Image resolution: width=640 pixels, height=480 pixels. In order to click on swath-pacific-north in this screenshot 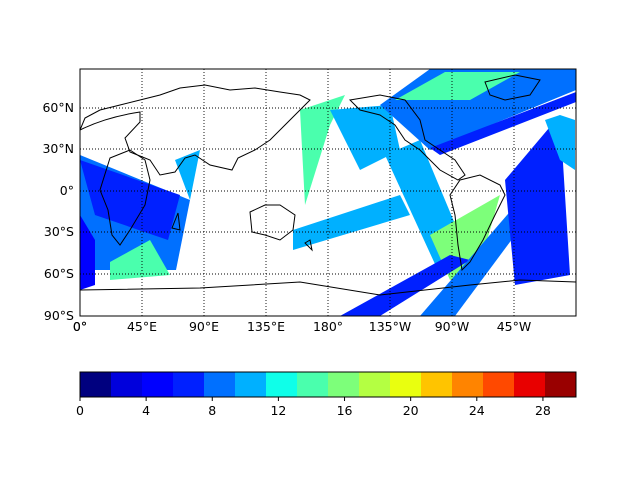, I will do `click(322, 150)`.